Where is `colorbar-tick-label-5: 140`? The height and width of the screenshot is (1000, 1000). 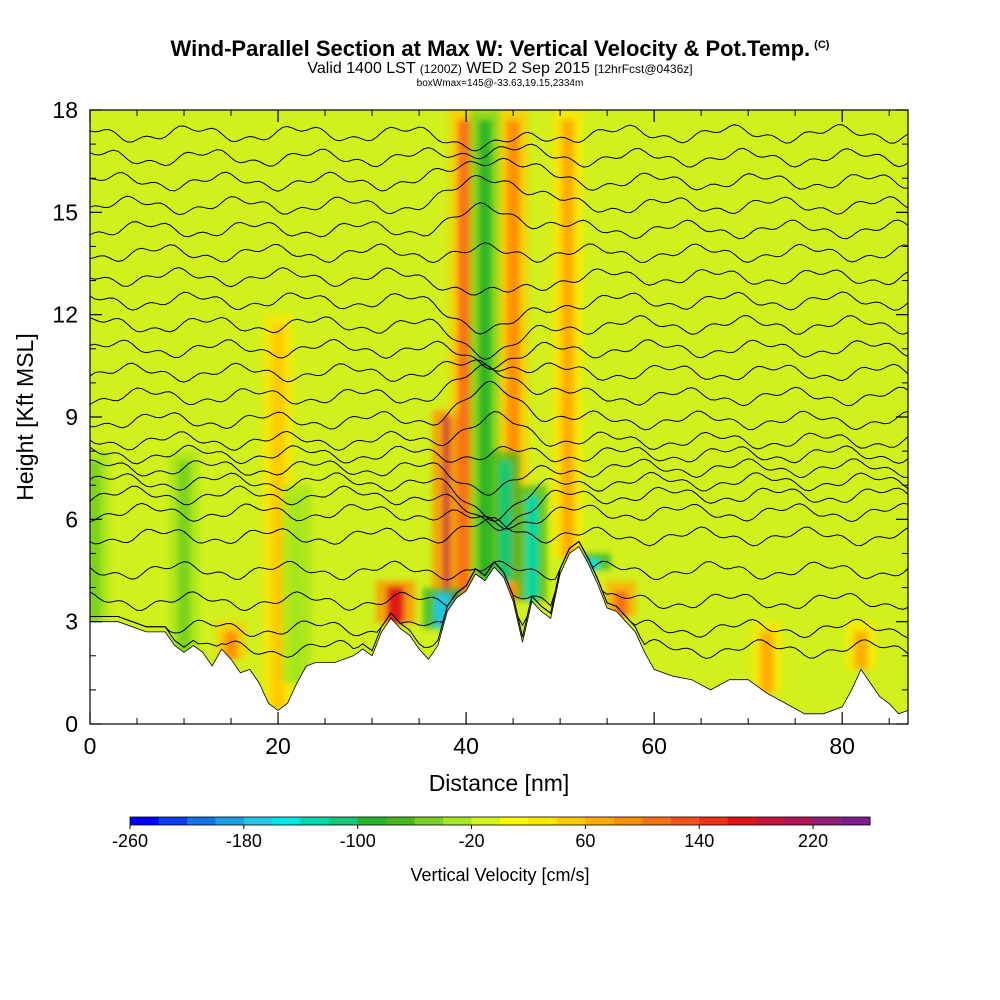
colorbar-tick-label-5: 140 is located at coordinates (699, 841).